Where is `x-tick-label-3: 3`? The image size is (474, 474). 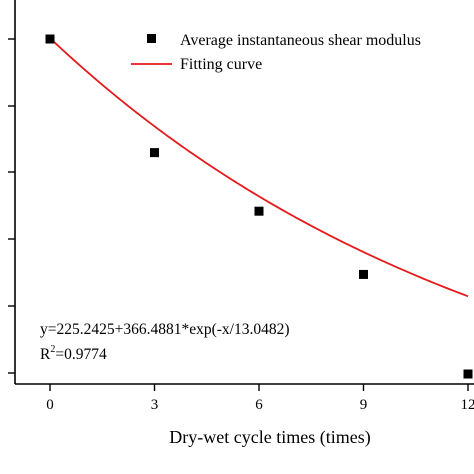
x-tick-label-3: 3 is located at coordinates (155, 405).